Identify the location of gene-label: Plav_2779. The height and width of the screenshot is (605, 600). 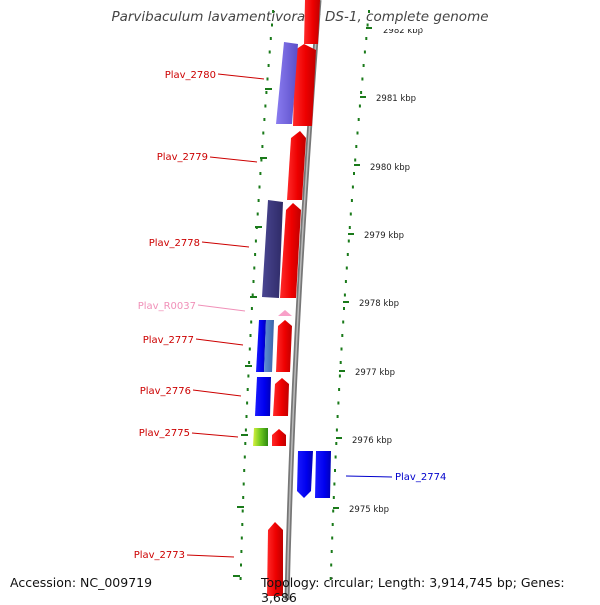
(182, 157).